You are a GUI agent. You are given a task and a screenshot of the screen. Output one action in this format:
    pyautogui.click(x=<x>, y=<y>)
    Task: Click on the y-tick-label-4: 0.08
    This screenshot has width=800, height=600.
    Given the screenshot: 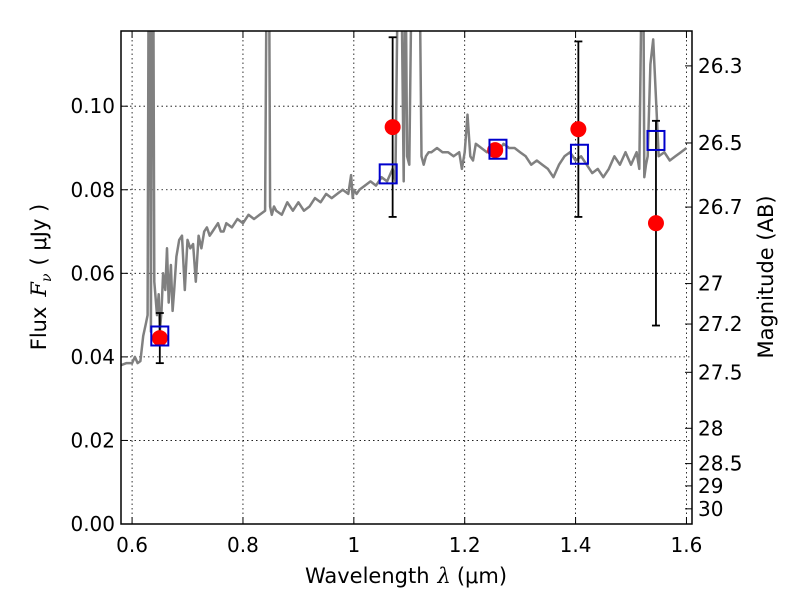 What is the action you would take?
    pyautogui.click(x=92, y=190)
    